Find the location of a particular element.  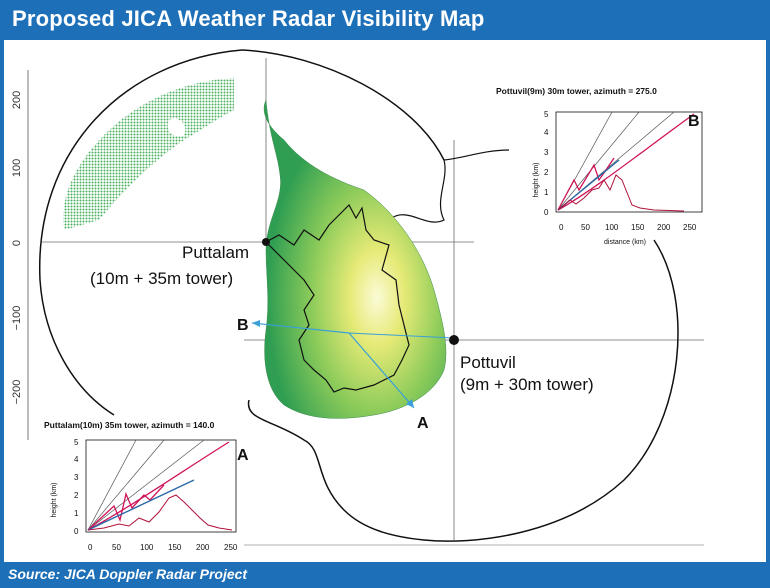

inset-a-x-ticks: 0 50 100 150 200 250 is located at coordinates (163, 547).